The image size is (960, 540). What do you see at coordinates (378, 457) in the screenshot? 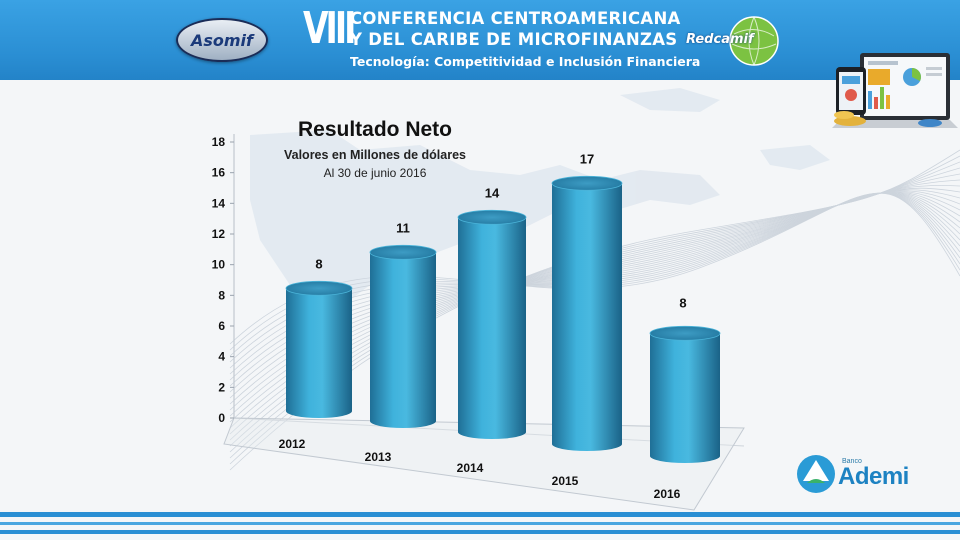
I see `x-tick-label: 2013` at bounding box center [378, 457].